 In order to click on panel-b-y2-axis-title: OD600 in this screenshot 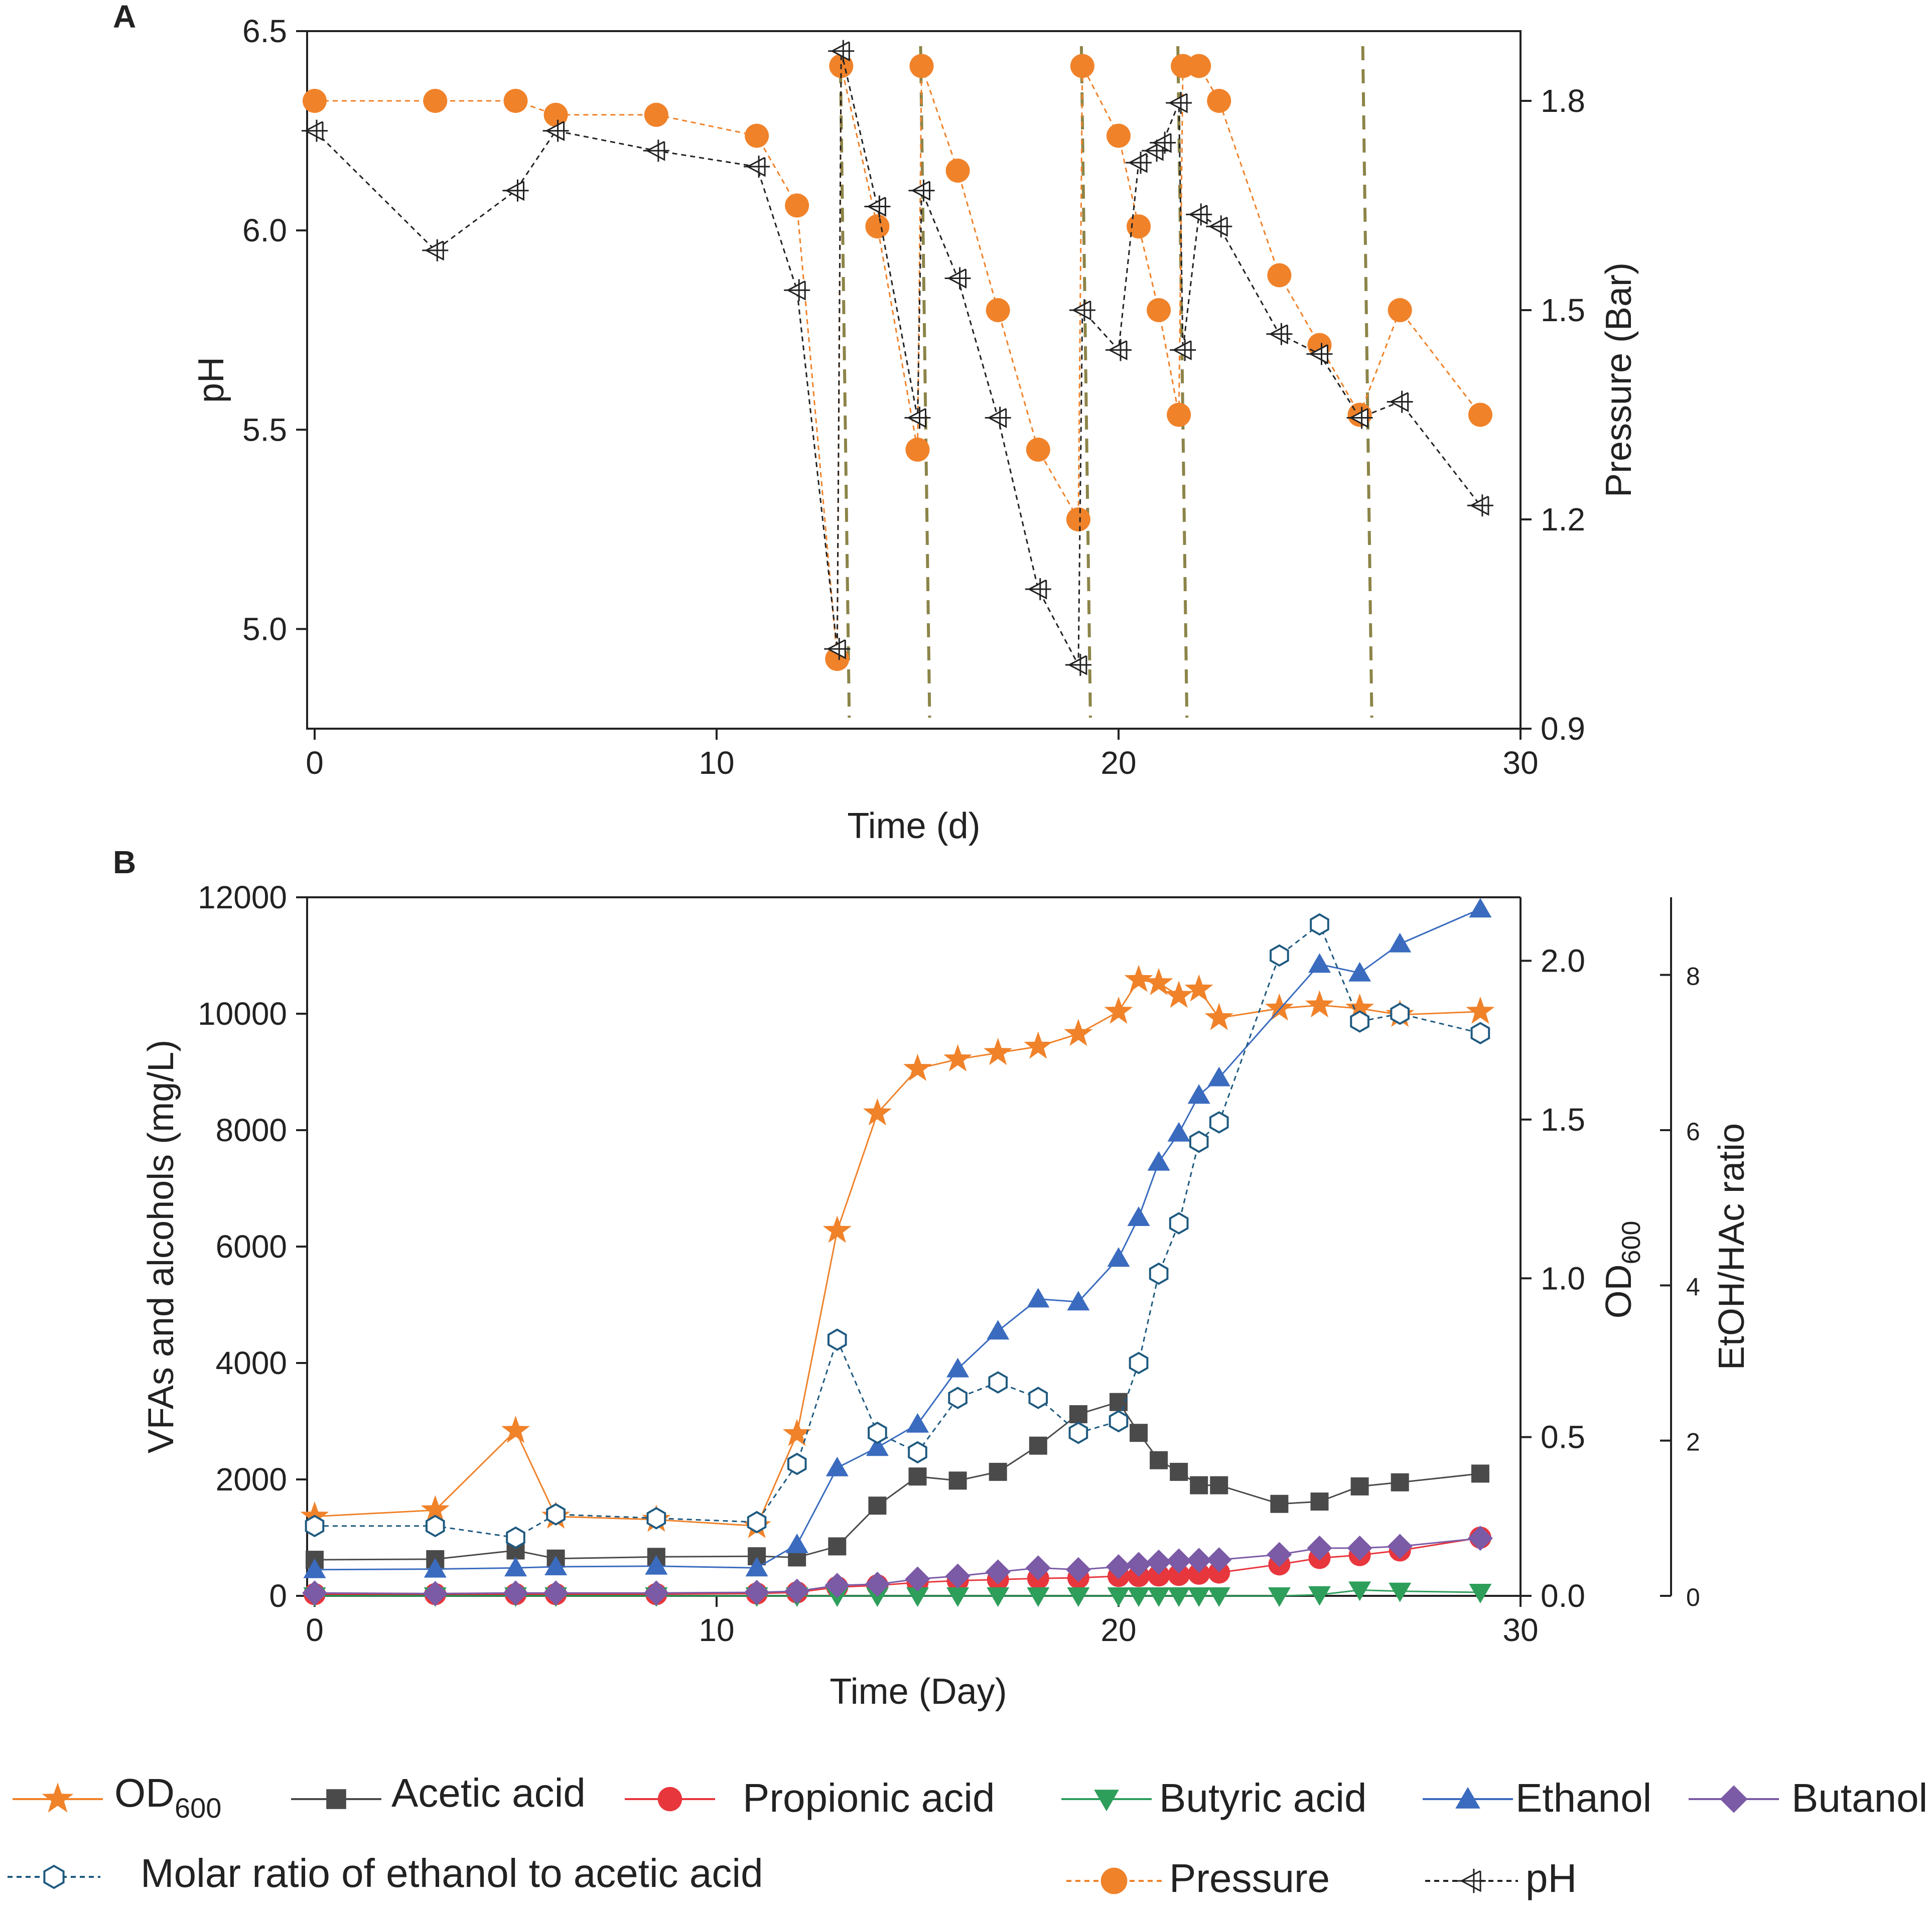, I will do `click(1622, 1270)`.